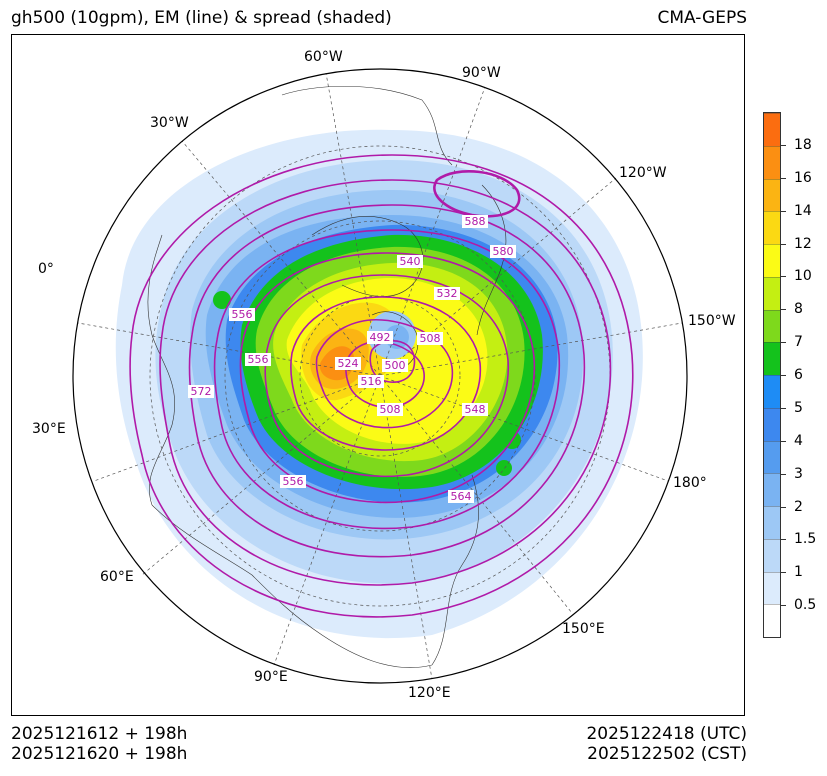  Describe the element at coordinates (666, 734) in the screenshot. I see `valid-utc: 2025122418 (UTC)` at that location.